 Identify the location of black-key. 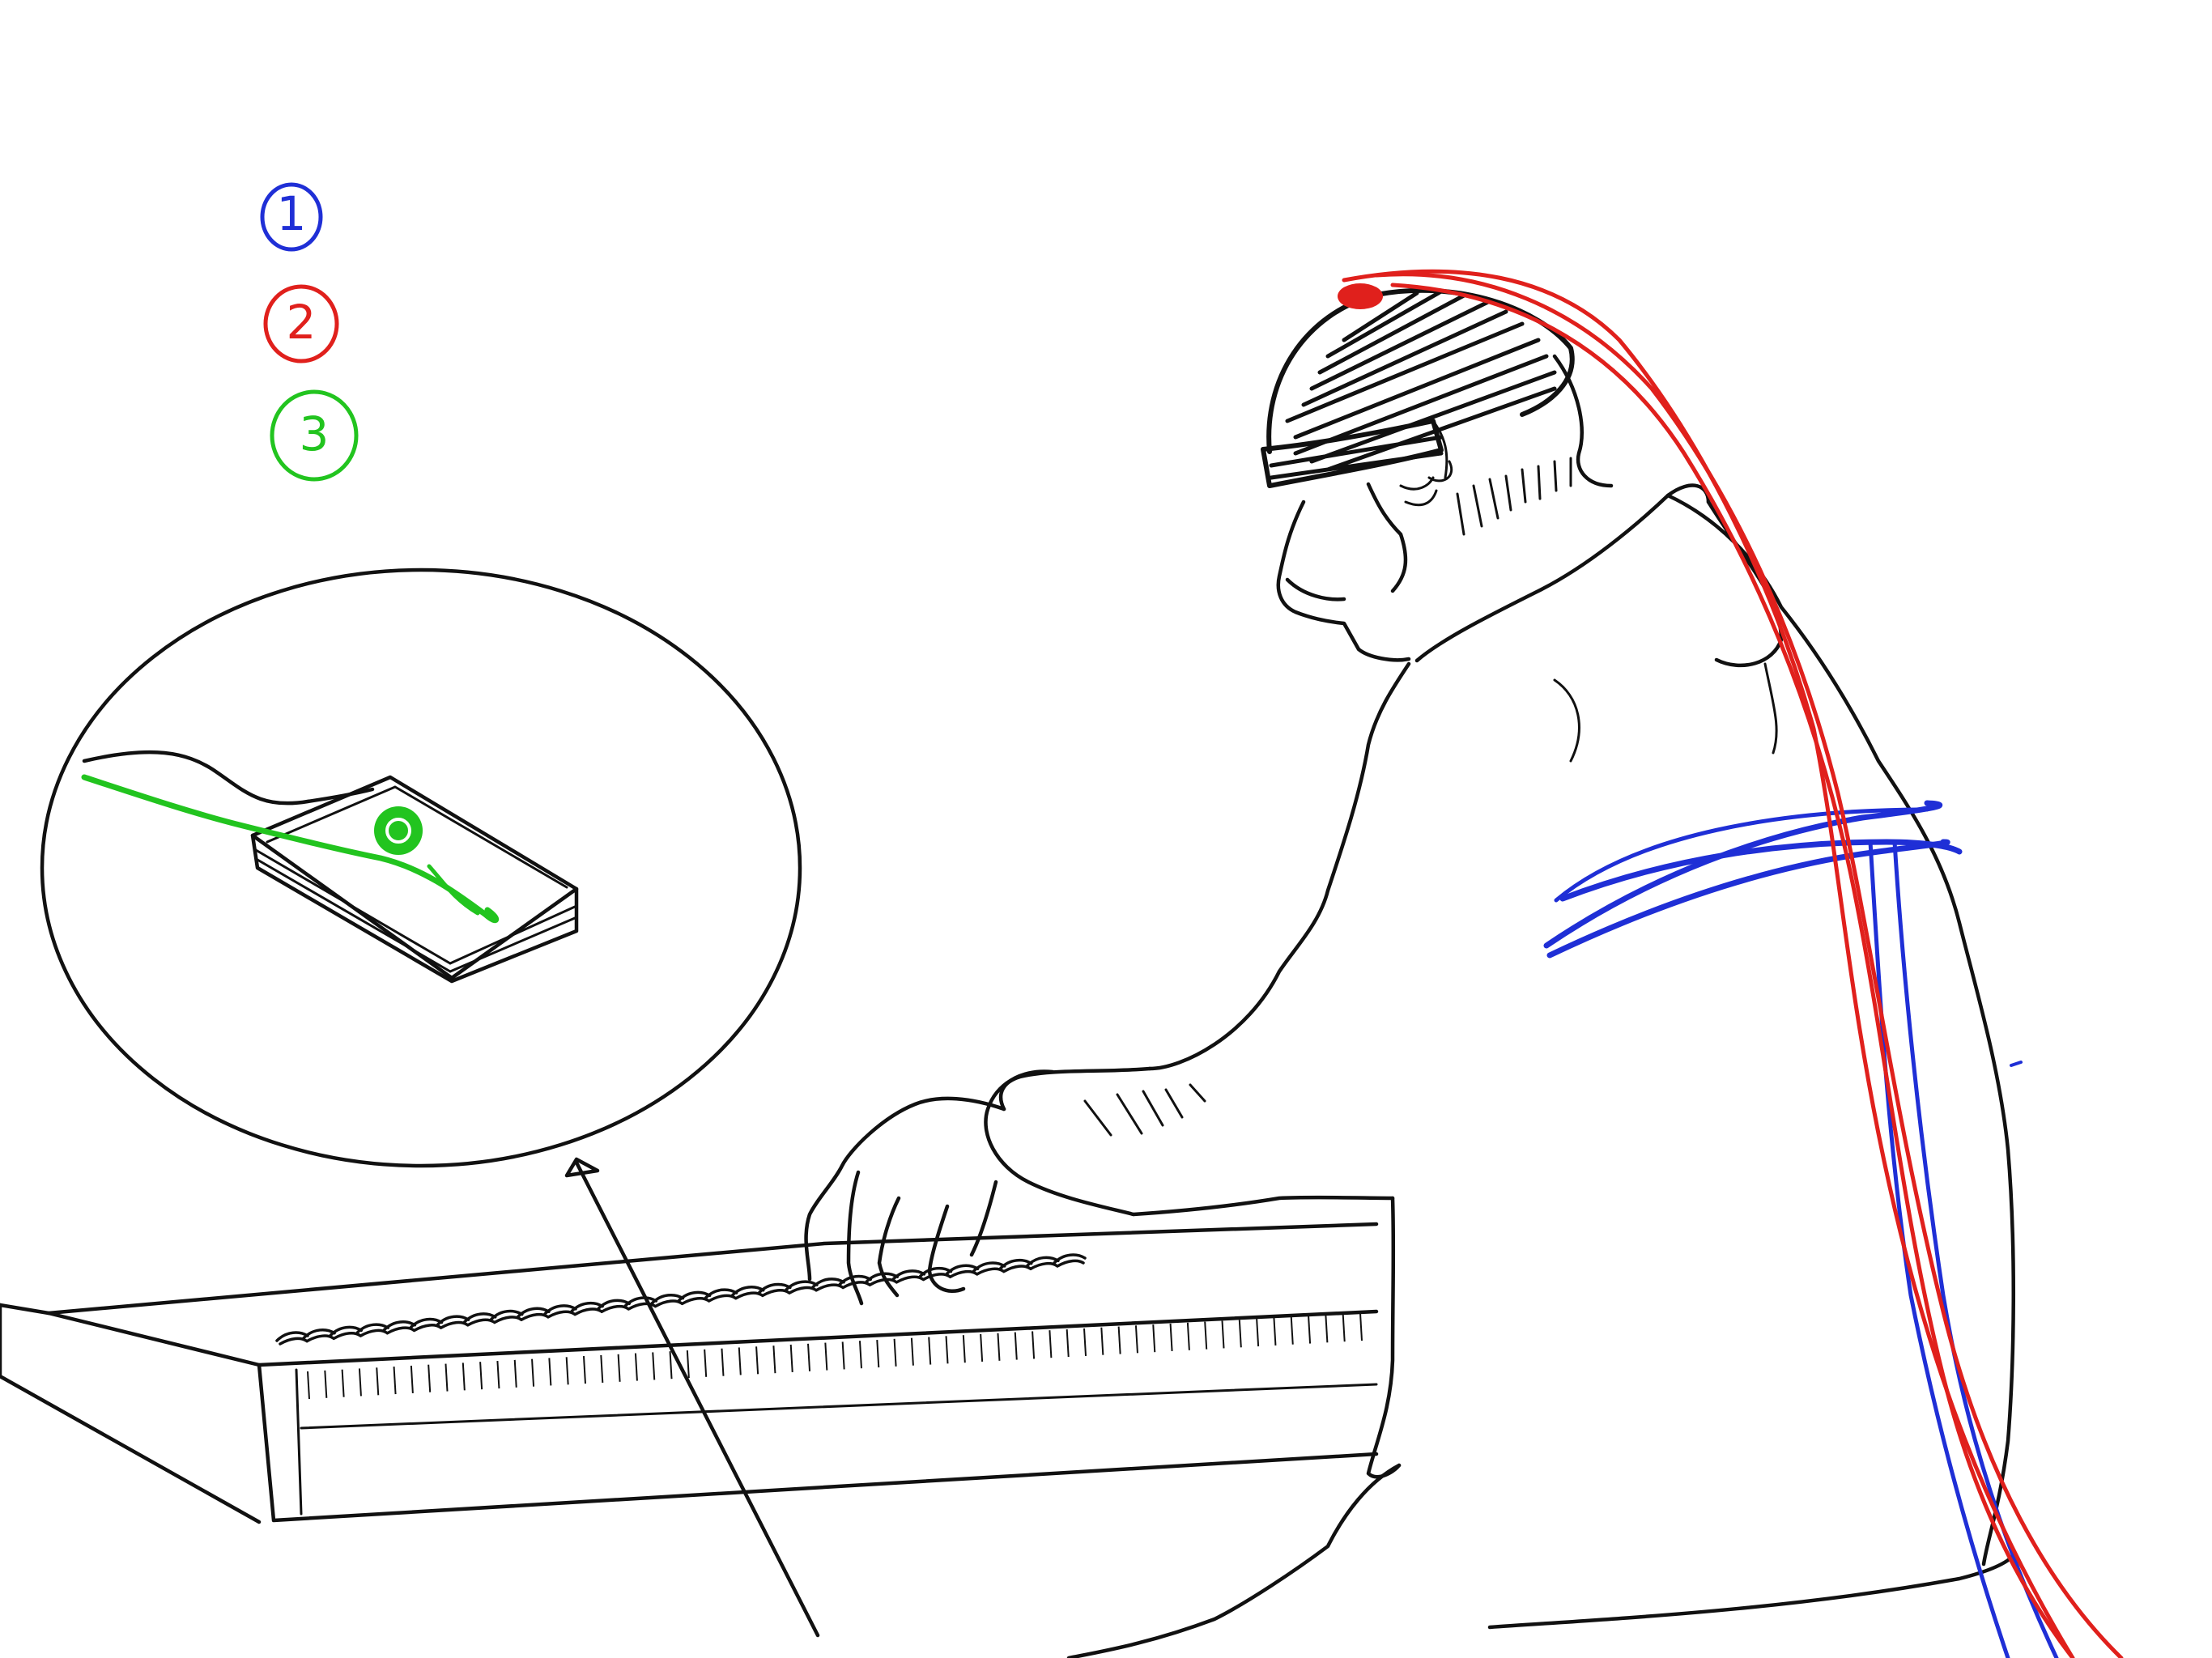
(1070, 1260).